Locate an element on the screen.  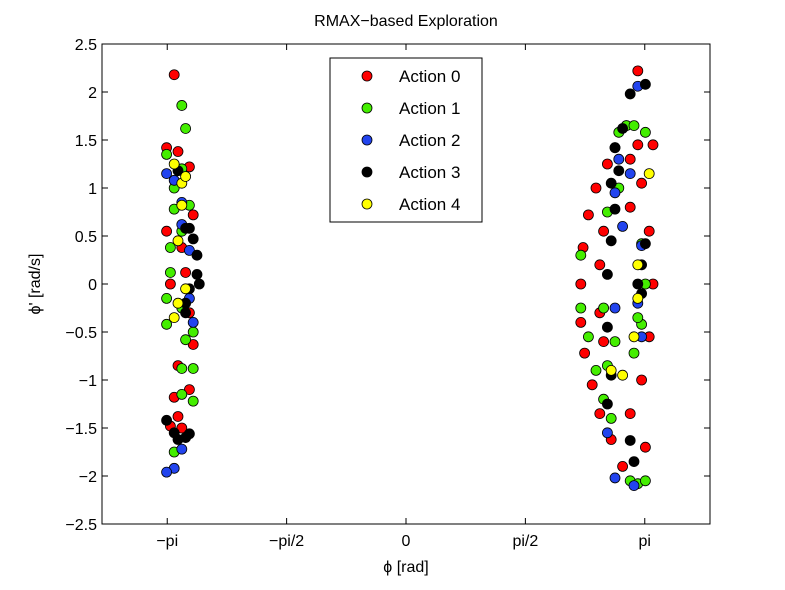
legend-label-action-4: Action 4 is located at coordinates (429, 204).